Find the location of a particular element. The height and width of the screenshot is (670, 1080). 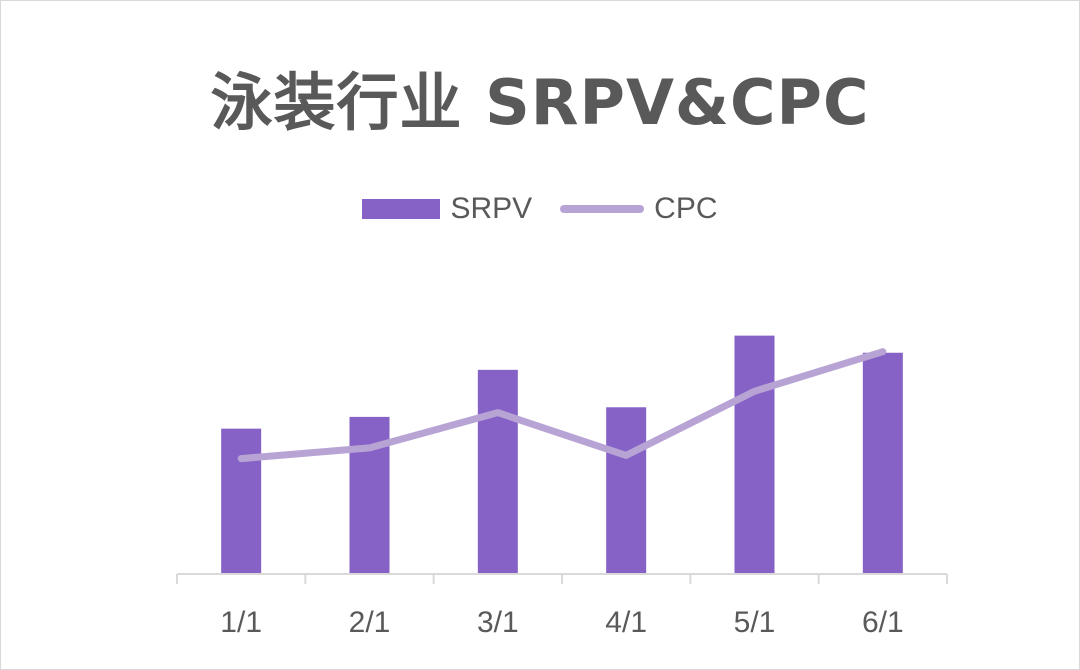

x-tick-label-6-1: 6/1 is located at coordinates (883, 622).